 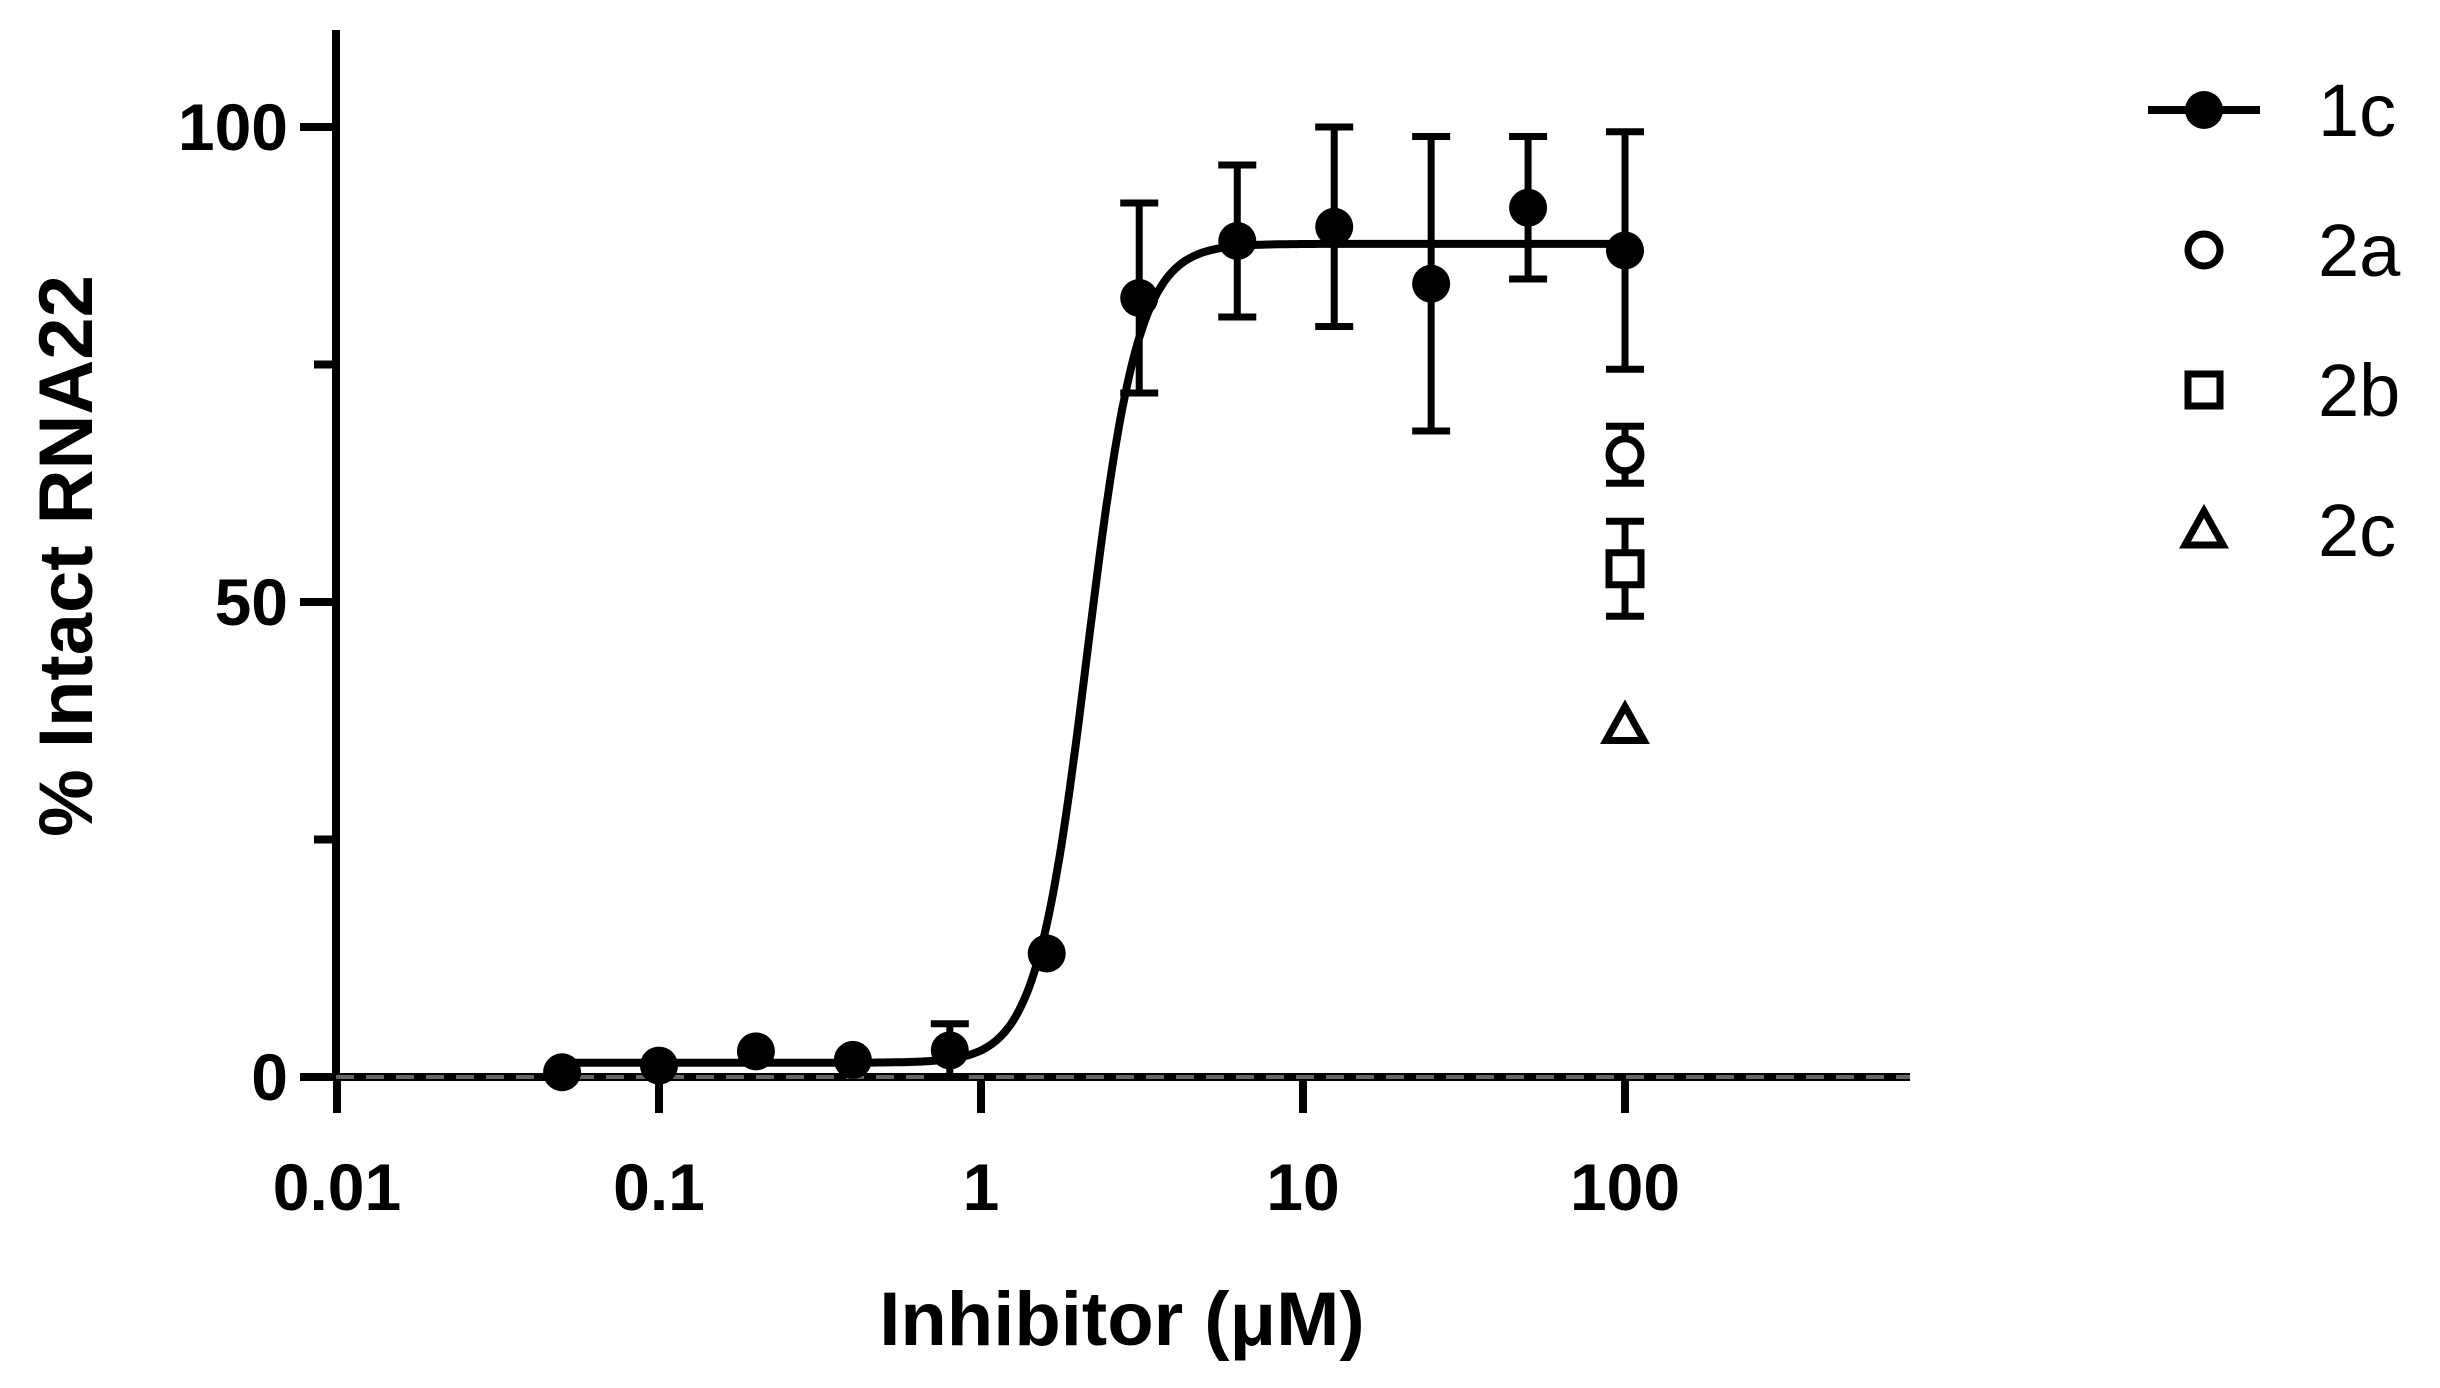 I want to click on point-2c, so click(x=1625, y=721).